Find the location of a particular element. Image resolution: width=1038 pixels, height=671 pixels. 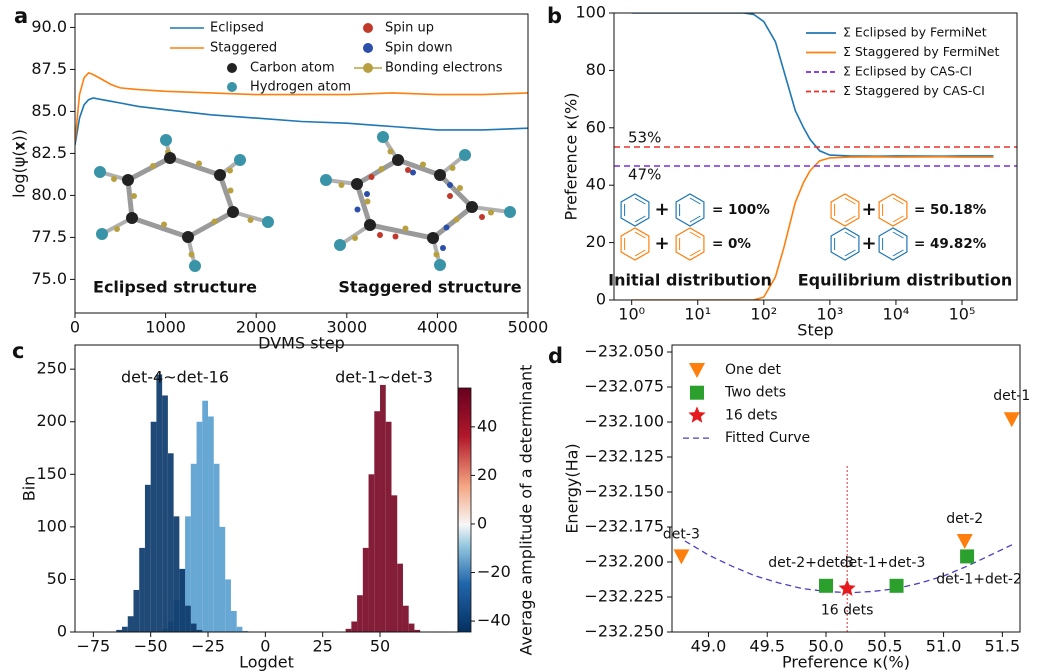

colorbar-tick-label: −40 is located at coordinates (494, 620).